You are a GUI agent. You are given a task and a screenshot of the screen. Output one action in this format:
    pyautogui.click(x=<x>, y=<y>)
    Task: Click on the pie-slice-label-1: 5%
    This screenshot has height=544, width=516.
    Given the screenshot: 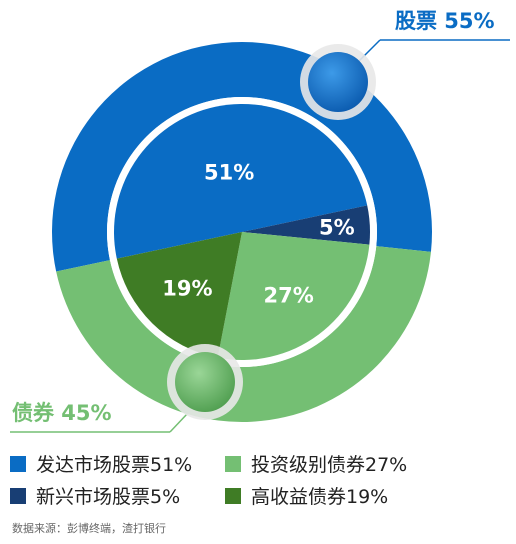 What is the action you would take?
    pyautogui.click(x=337, y=228)
    